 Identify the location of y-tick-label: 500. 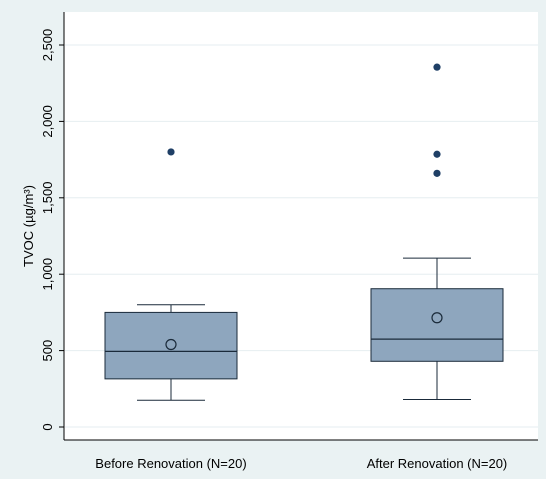
(47, 351).